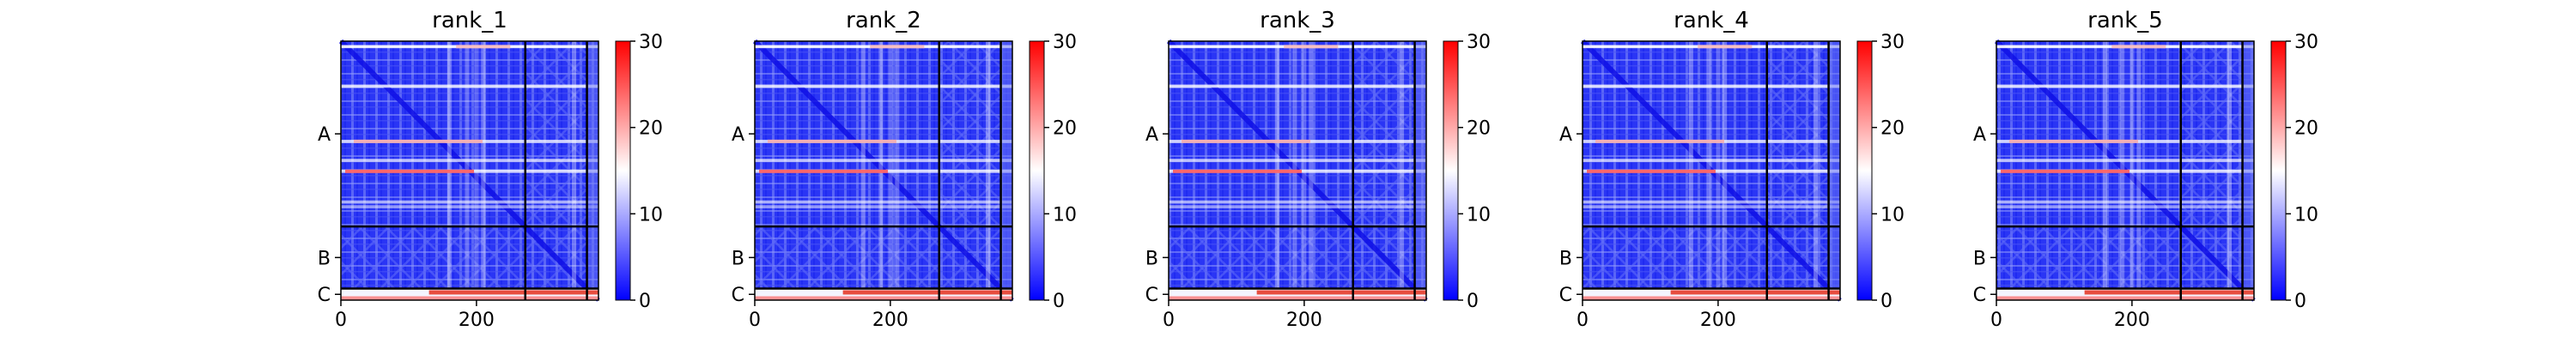 This screenshot has width=2576, height=343. Describe the element at coordinates (470, 20) in the screenshot. I see `panel-title: rank_1` at that location.